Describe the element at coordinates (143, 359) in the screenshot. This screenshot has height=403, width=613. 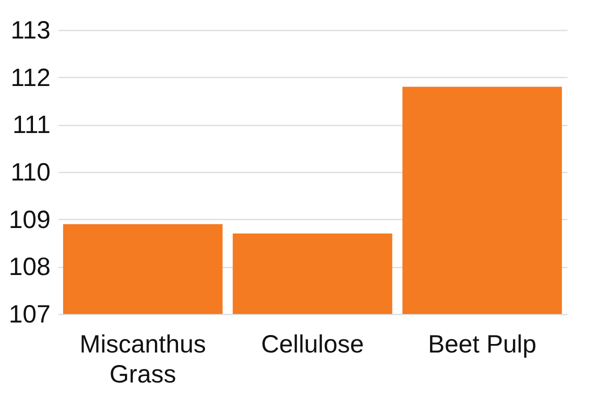
I see `x-tick-label: Miscanthus Grass` at that location.